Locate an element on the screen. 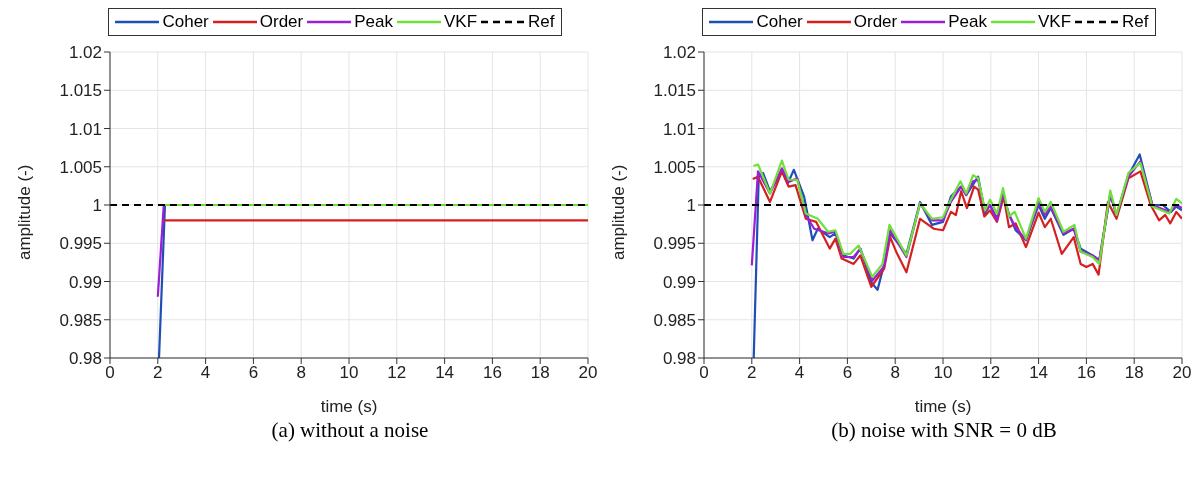 The height and width of the screenshot is (482, 1204). text: (a) without a noise is located at coordinates (350, 430).